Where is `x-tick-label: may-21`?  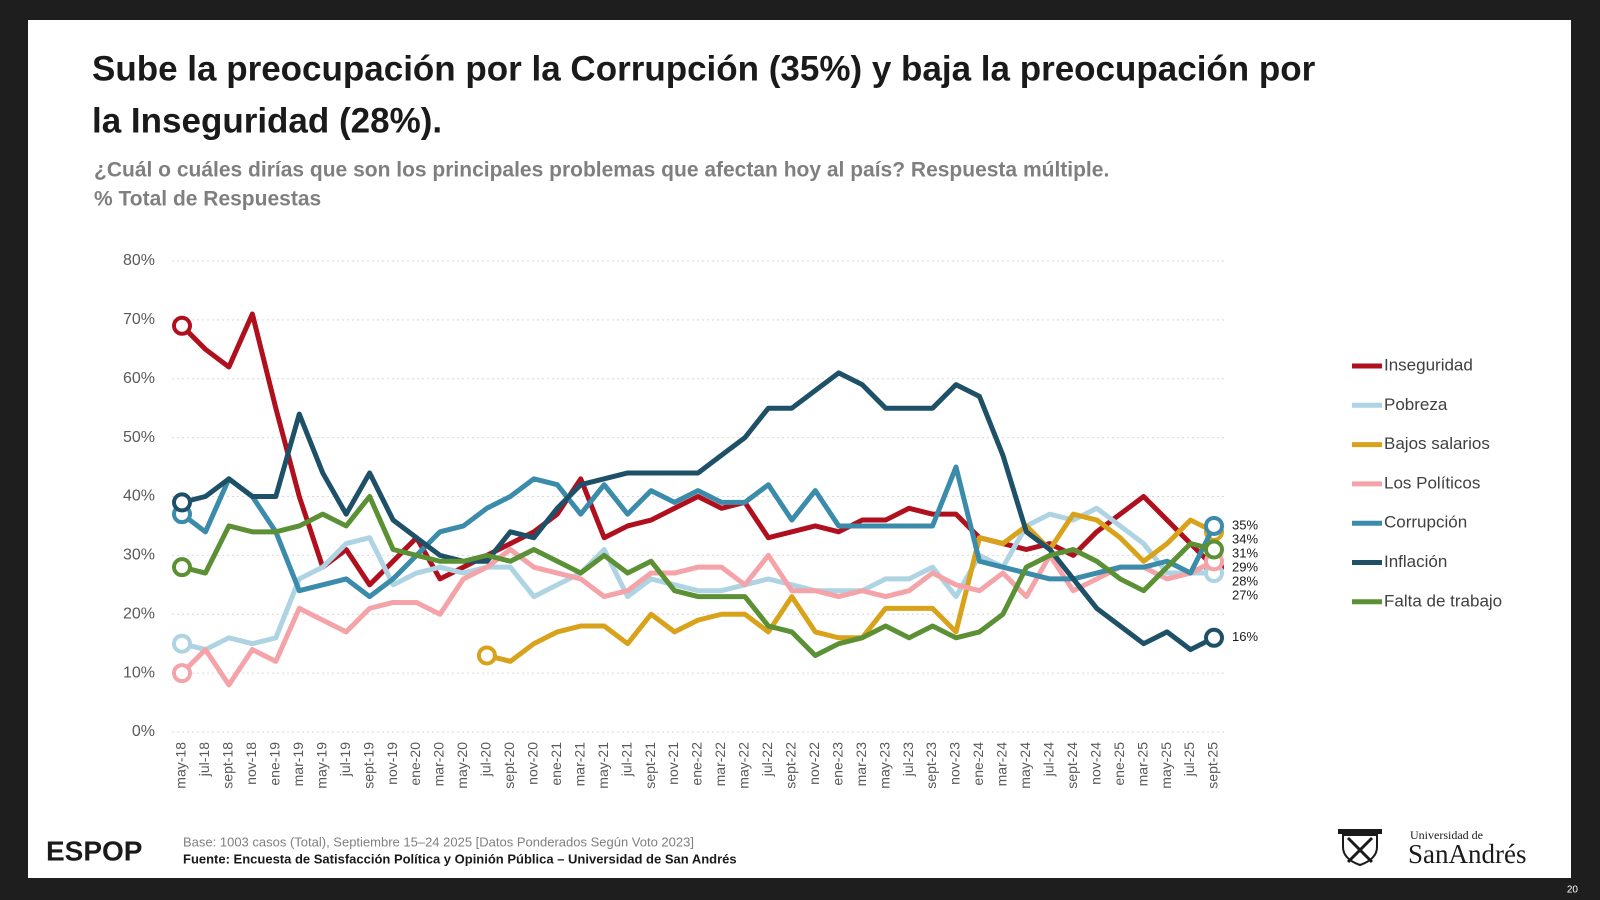 x-tick-label: may-21 is located at coordinates (603, 765).